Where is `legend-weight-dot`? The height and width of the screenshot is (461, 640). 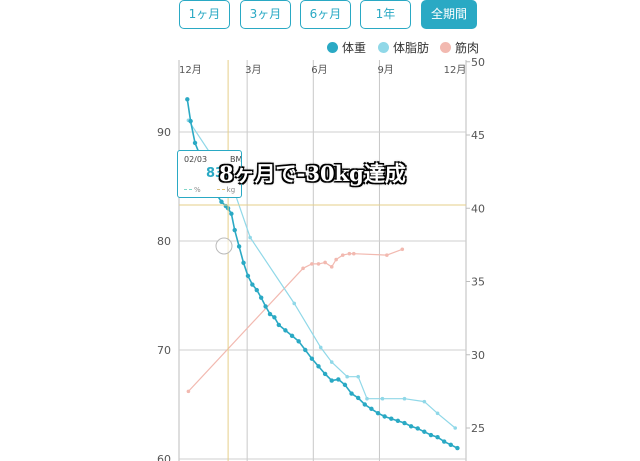 legend-weight-dot is located at coordinates (332, 47).